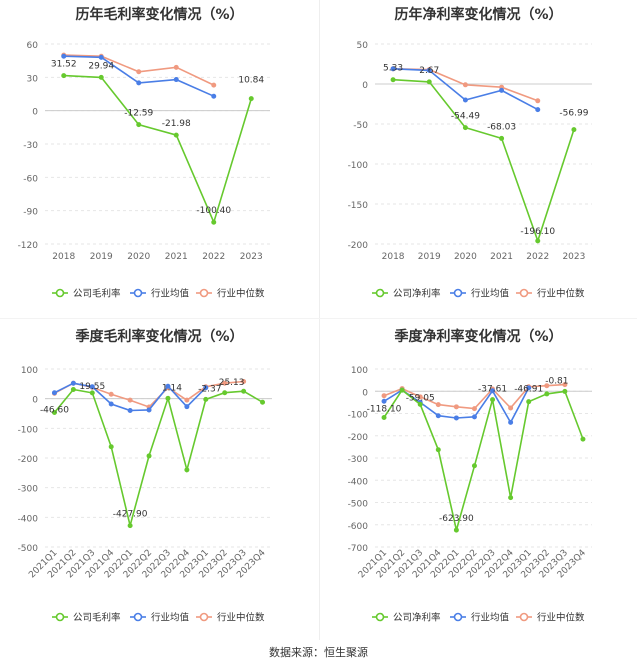 Image resolution: width=637 pixels, height=668 pixels. What do you see at coordinates (360, 126) in the screenshot?
I see `y-tick-label: -50` at bounding box center [360, 126].